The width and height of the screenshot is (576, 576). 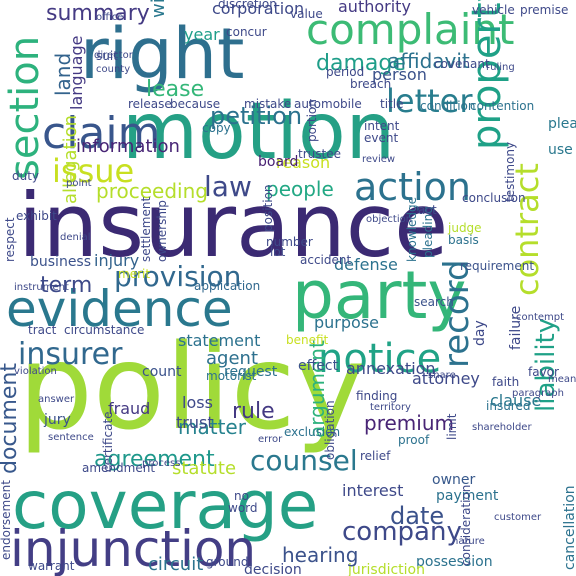 What do you see at coordinates (119, 309) in the screenshot?
I see `word-evidence: evidence` at bounding box center [119, 309].